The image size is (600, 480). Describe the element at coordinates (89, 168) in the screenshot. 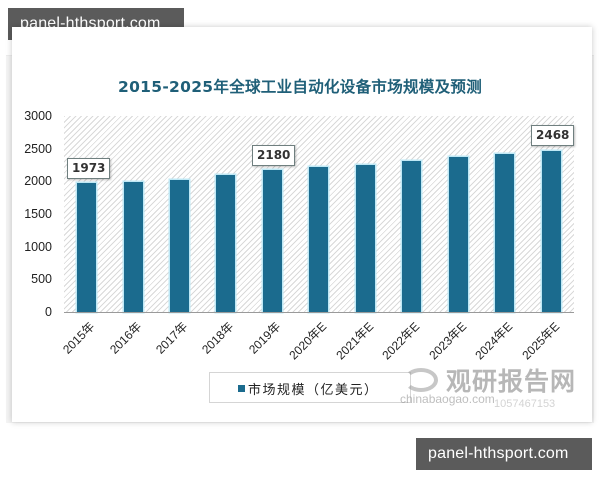

I see `data-label-2015: 1973` at that location.